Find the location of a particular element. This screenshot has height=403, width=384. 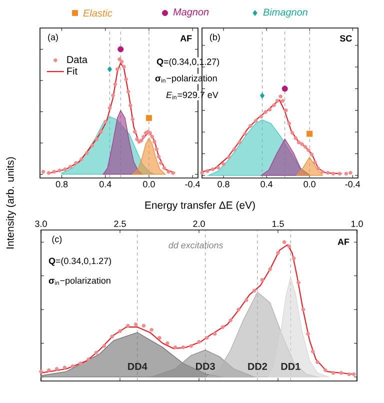

text: SC is located at coordinates (346, 38).